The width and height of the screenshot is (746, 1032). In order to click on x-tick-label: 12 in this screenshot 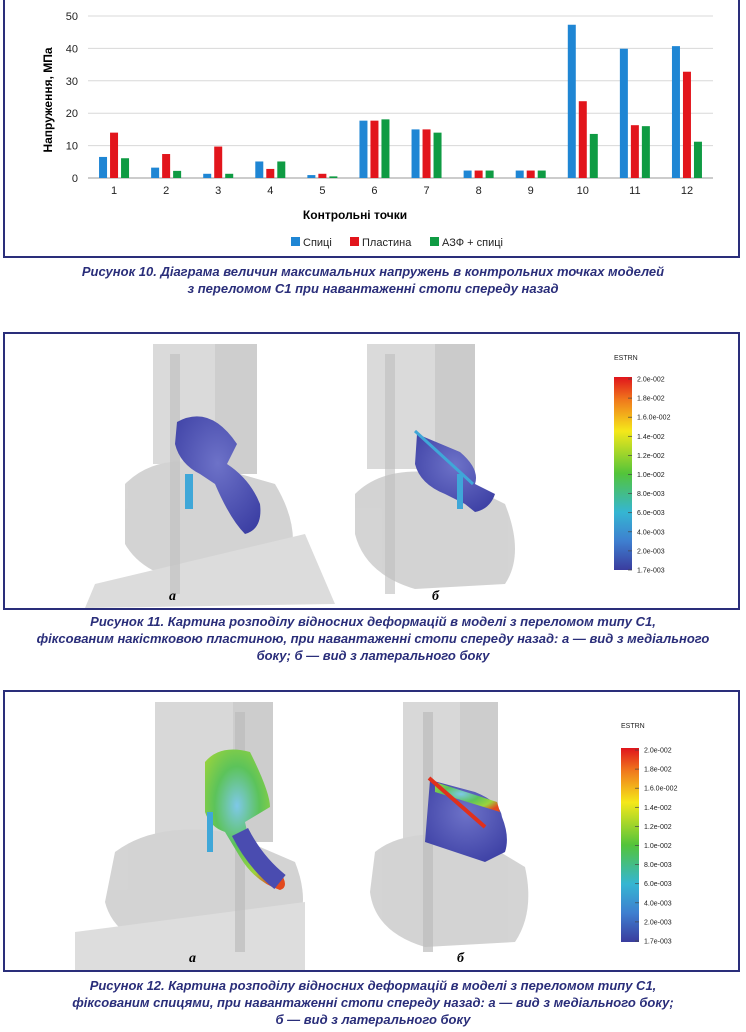, I will do `click(687, 191)`.